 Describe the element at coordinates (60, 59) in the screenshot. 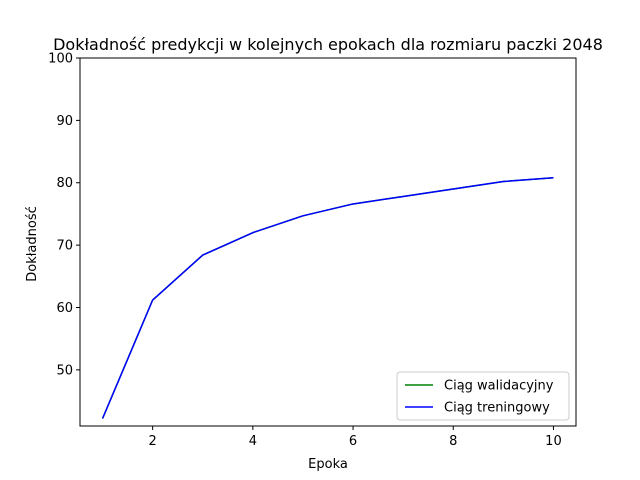

I see `y-tick-label: 100` at that location.